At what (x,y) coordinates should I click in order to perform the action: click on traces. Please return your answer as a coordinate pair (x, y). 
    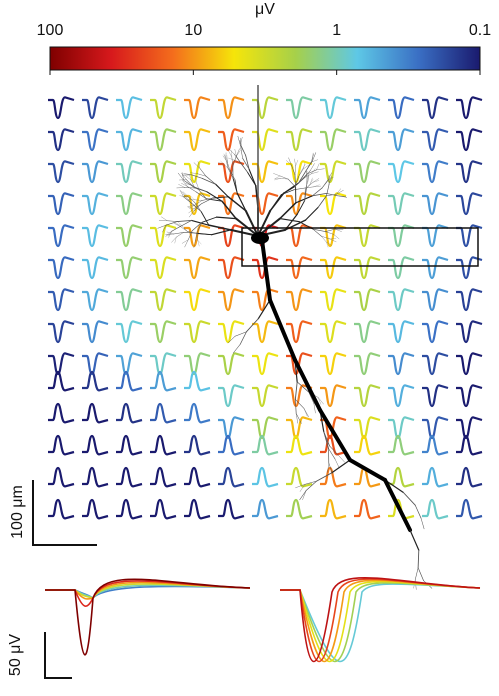
    Looking at the image, I should click on (263, 620).